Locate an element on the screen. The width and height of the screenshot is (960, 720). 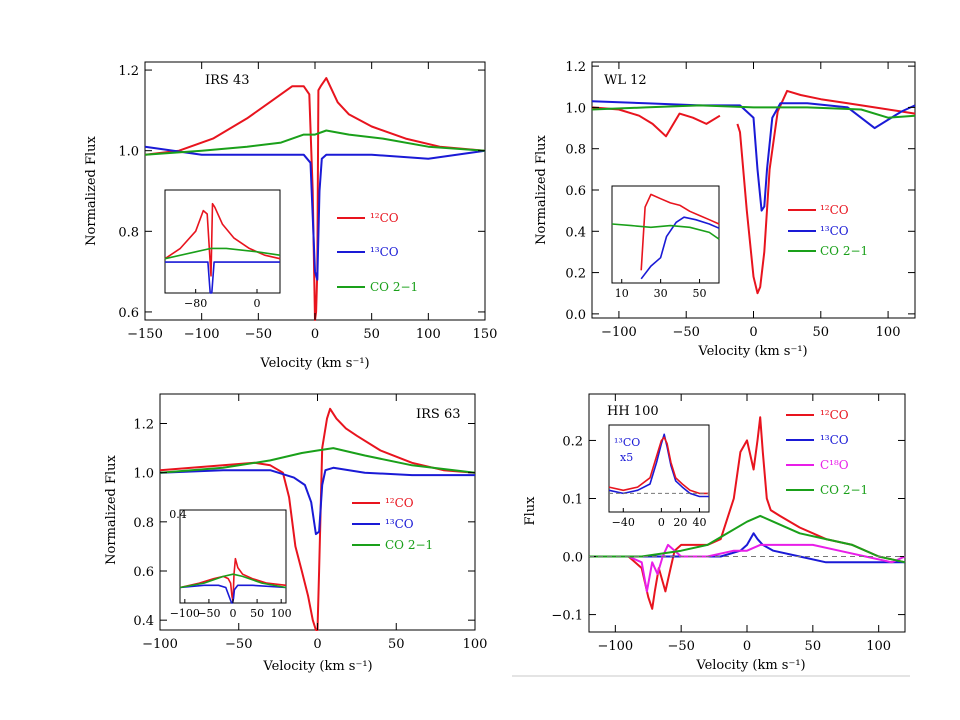
inset-label-scale: x5 is located at coordinates (626, 457).